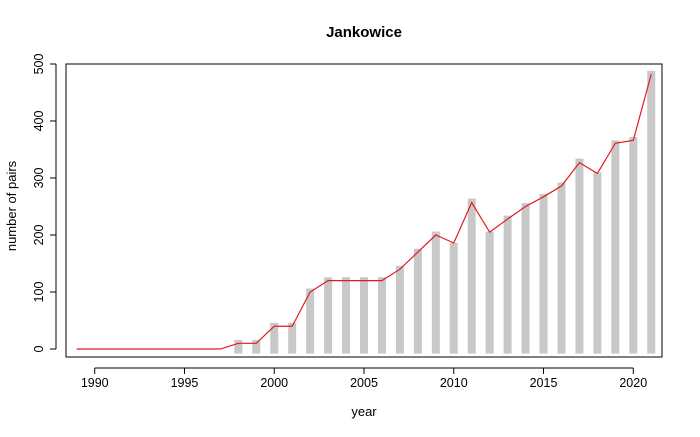  I want to click on bar-2011, so click(471, 276).